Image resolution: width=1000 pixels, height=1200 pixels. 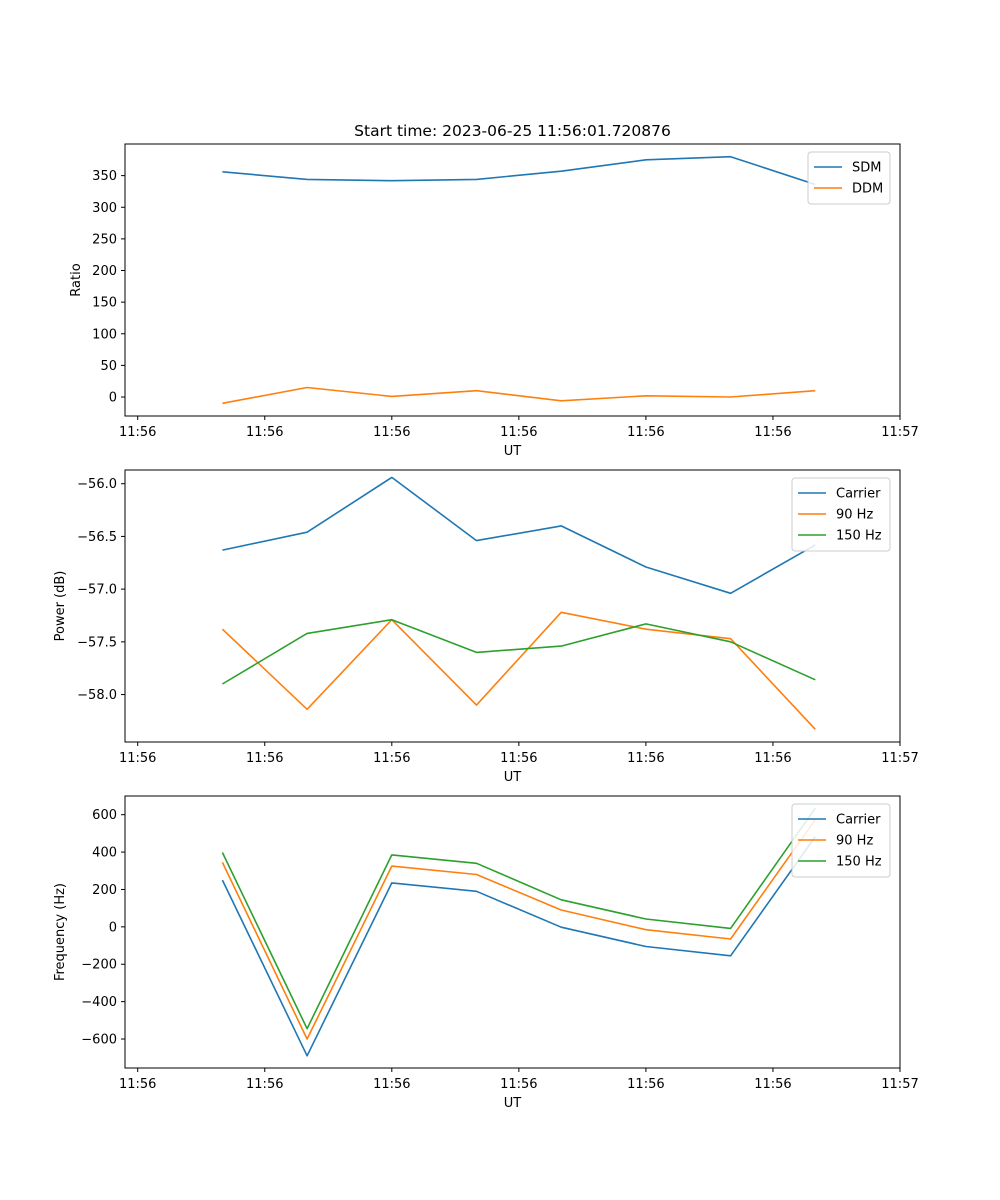 What do you see at coordinates (104, 208) in the screenshot?
I see `y-tick-label: 300` at bounding box center [104, 208].